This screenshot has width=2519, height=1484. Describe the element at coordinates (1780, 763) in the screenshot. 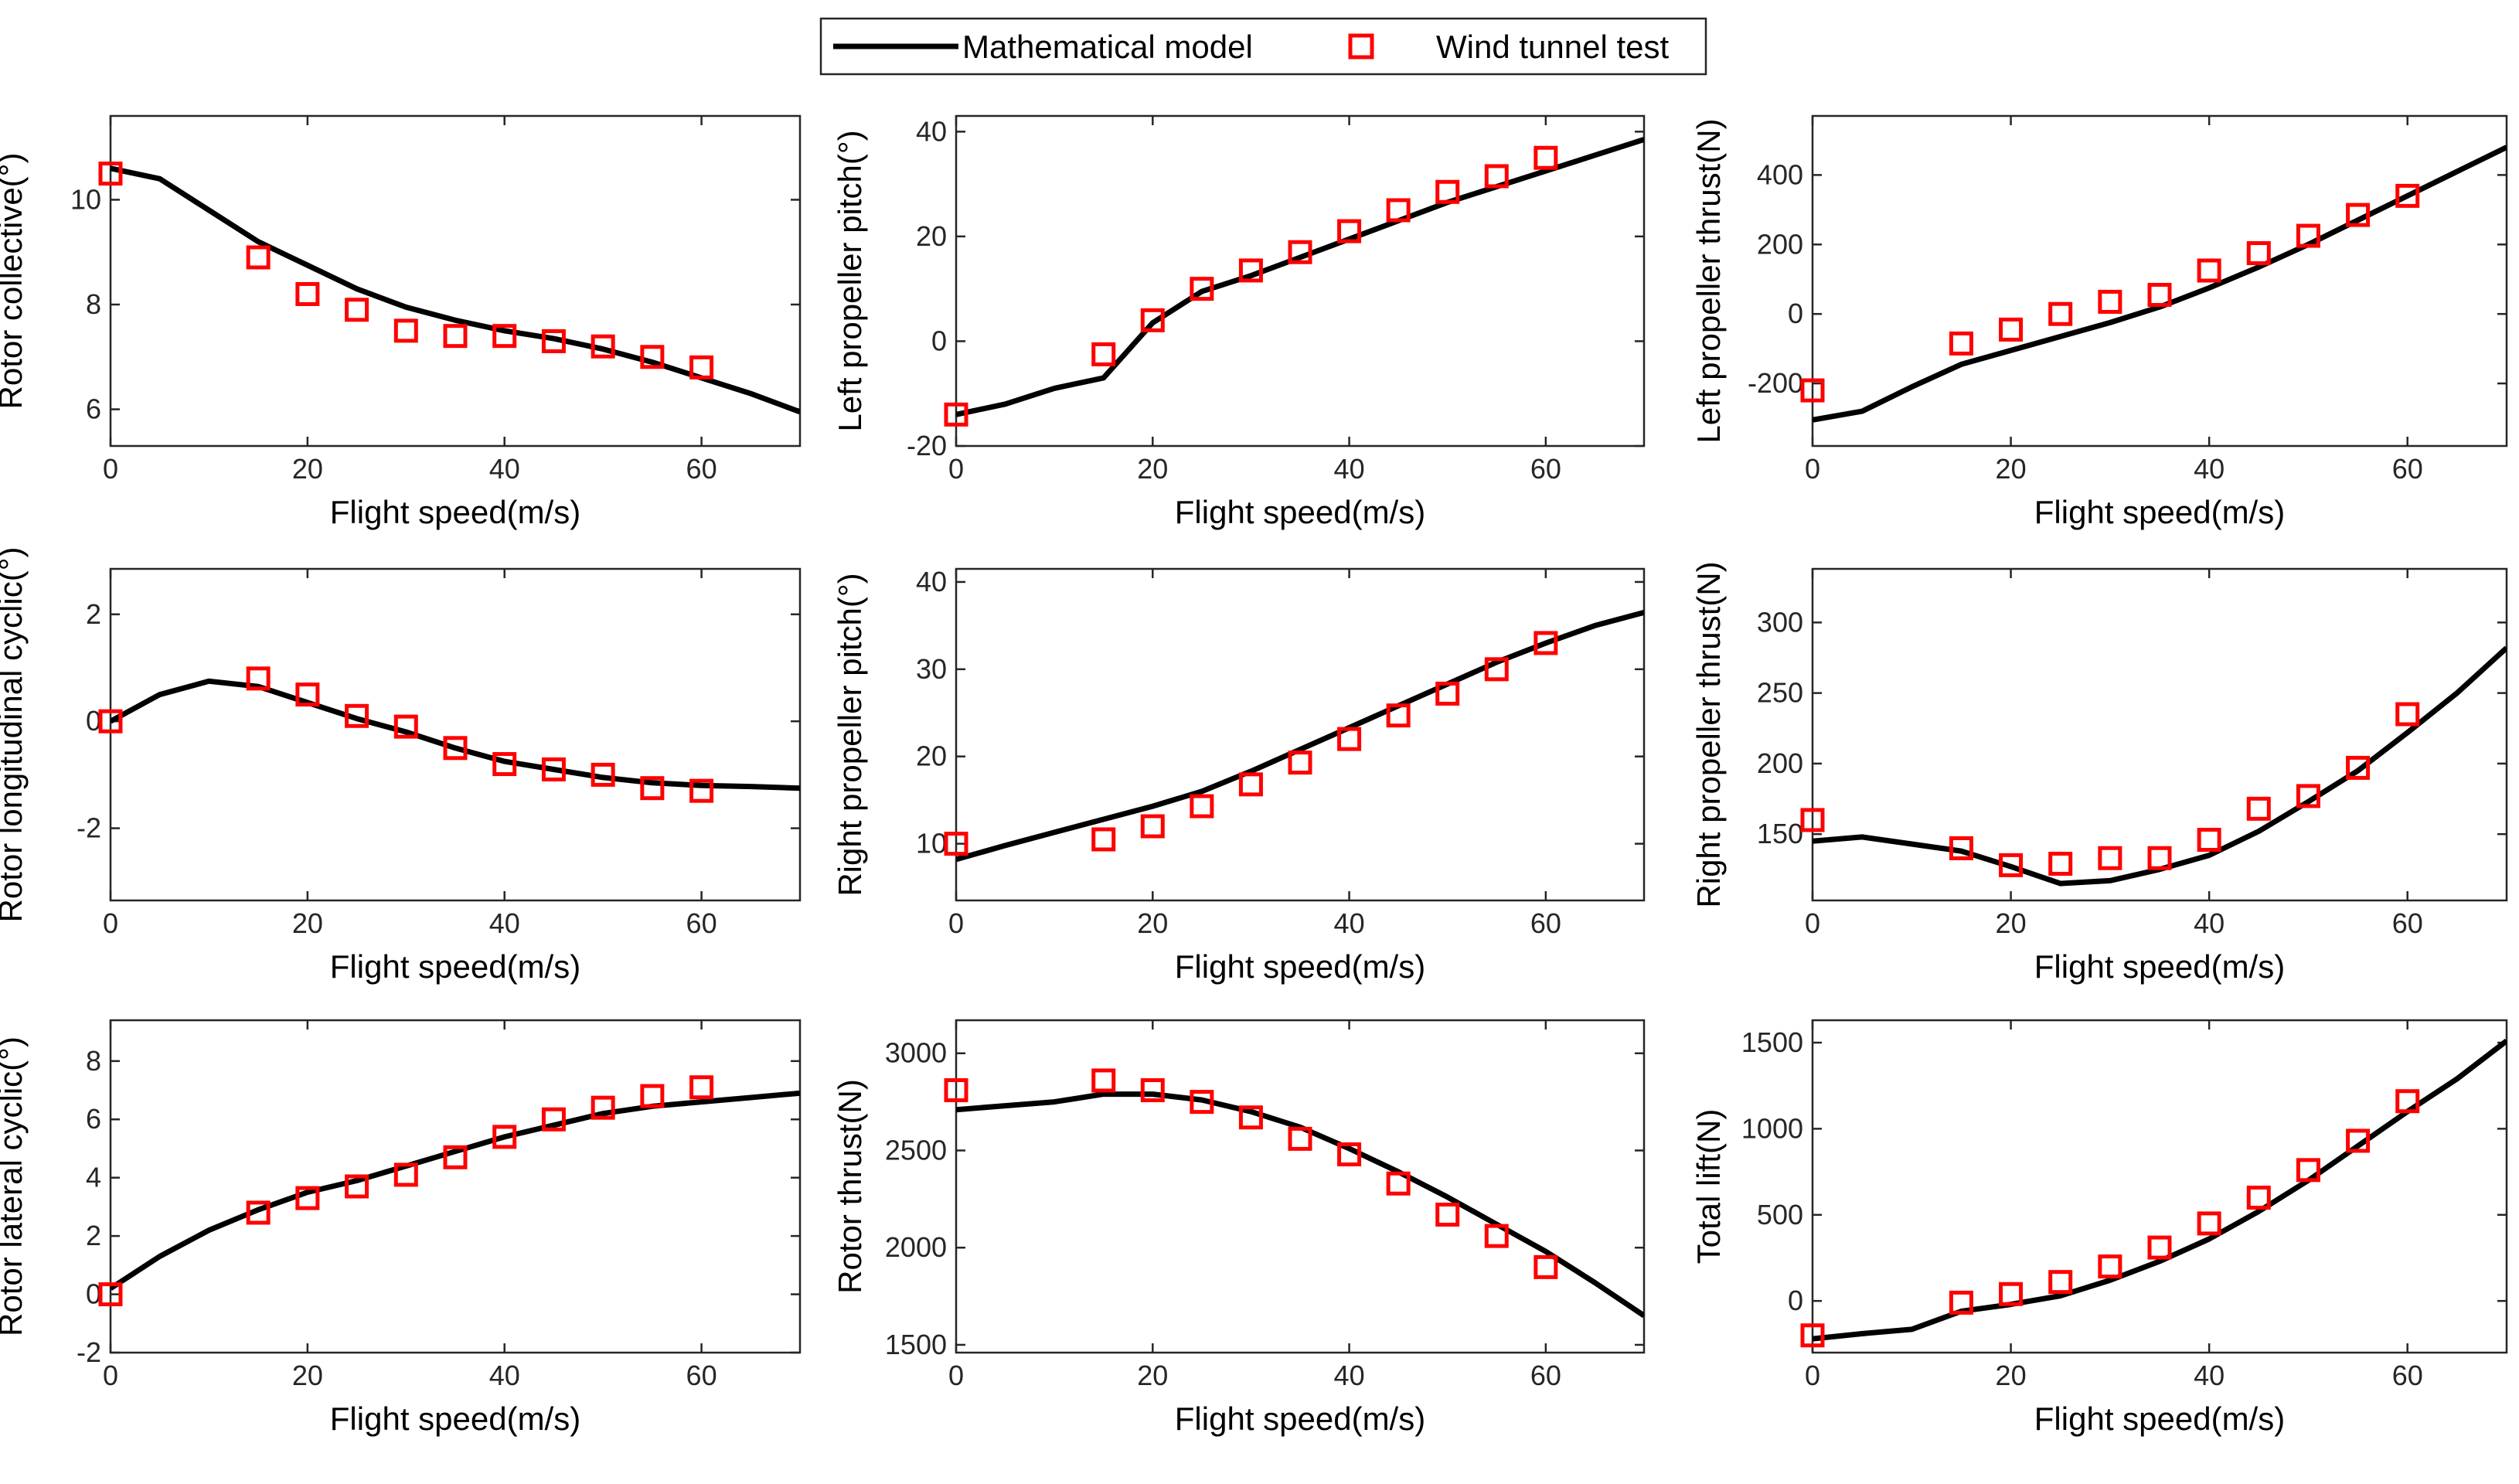

I see `y-tick-label: 200` at that location.